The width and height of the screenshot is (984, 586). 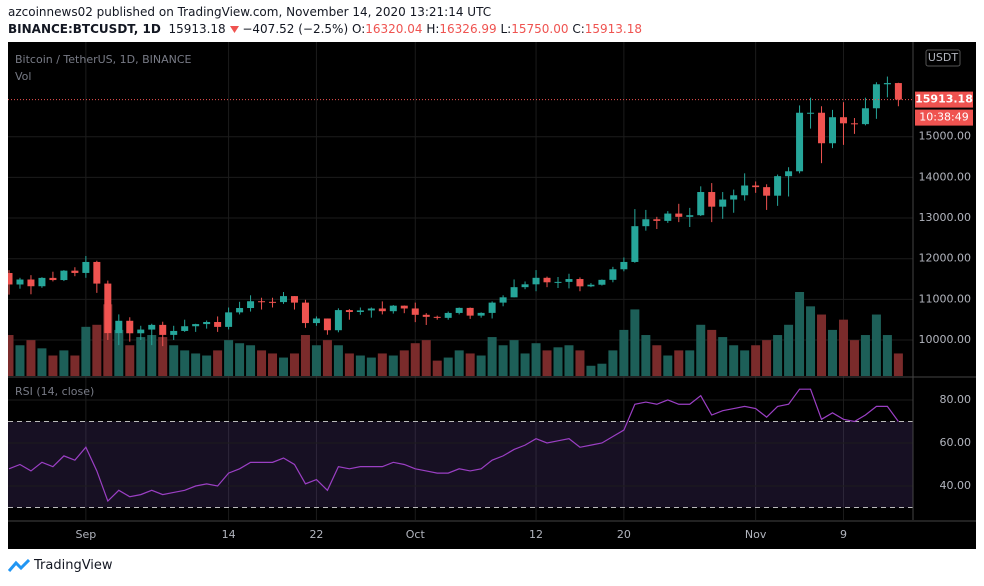 I want to click on ohlc-label: O:, so click(x=358, y=29).